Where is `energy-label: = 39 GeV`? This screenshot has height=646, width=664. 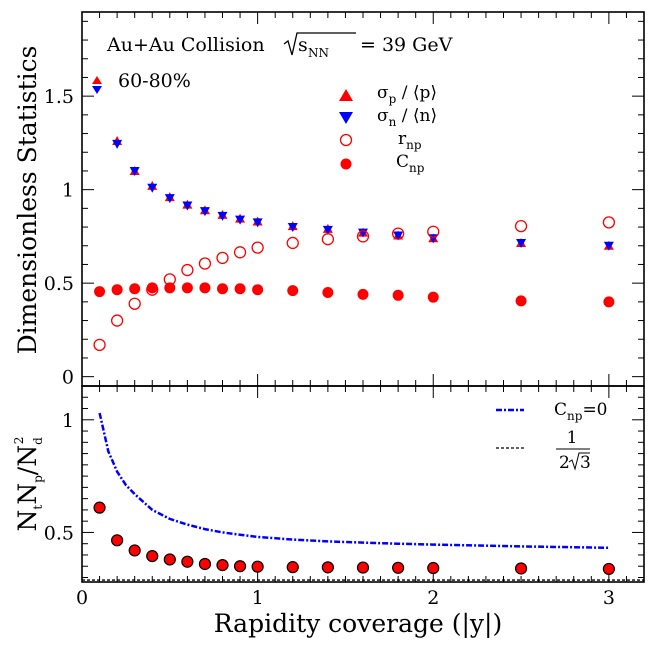 energy-label: = 39 GeV is located at coordinates (406, 45).